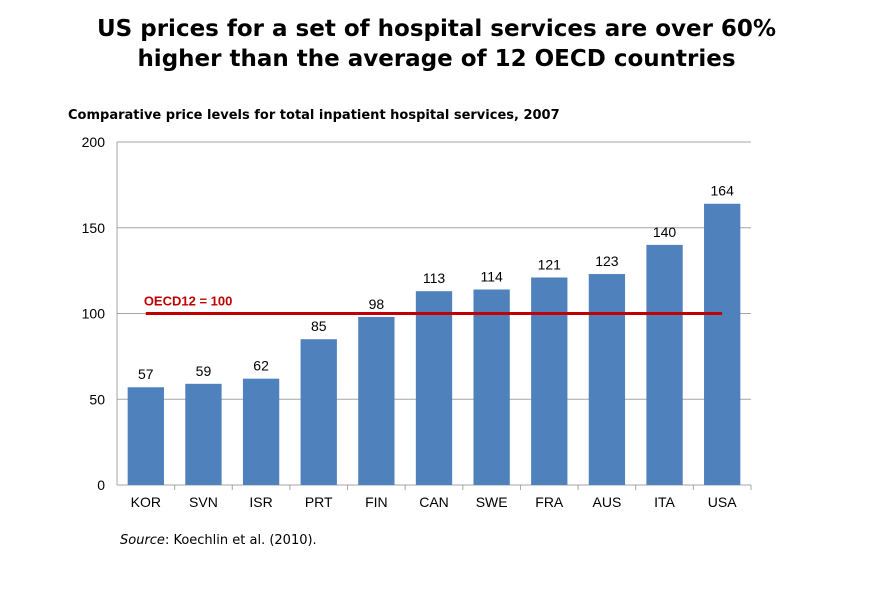 Image resolution: width=873 pixels, height=611 pixels. I want to click on data-label-prt: 85, so click(319, 326).